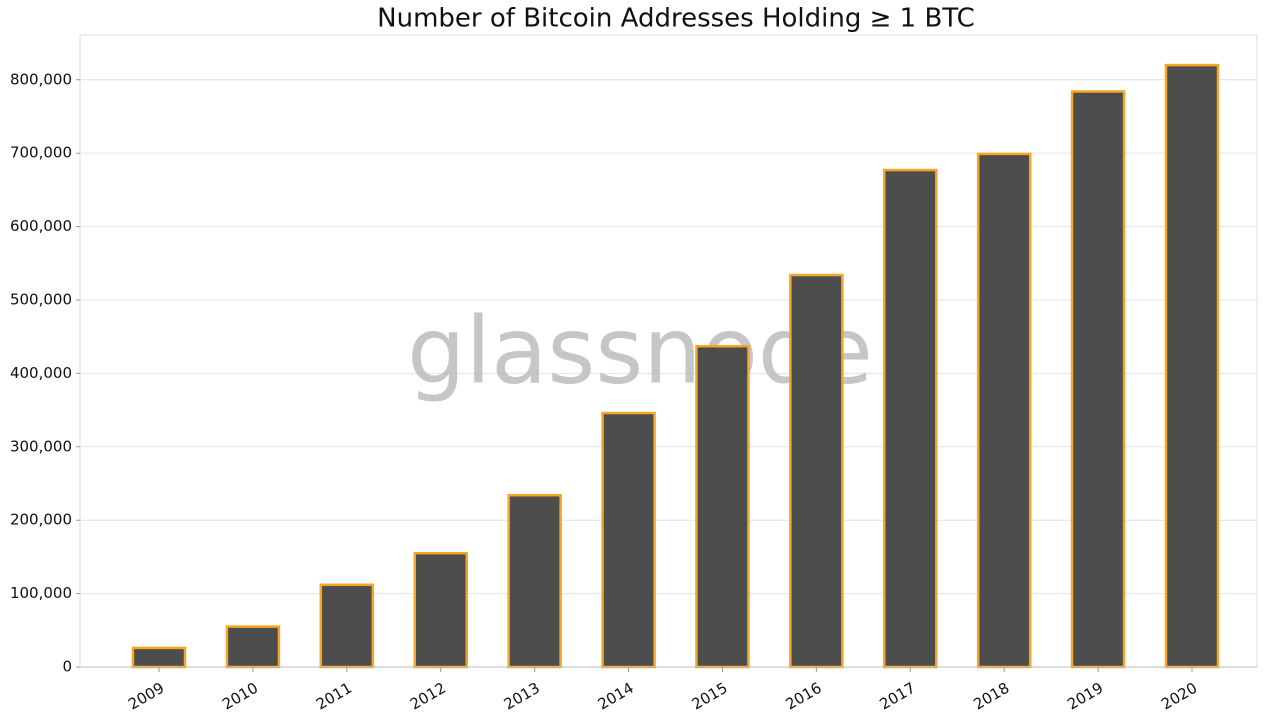 The image size is (1280, 716). What do you see at coordinates (67, 667) in the screenshot?
I see `y-tick-label: 0` at bounding box center [67, 667].